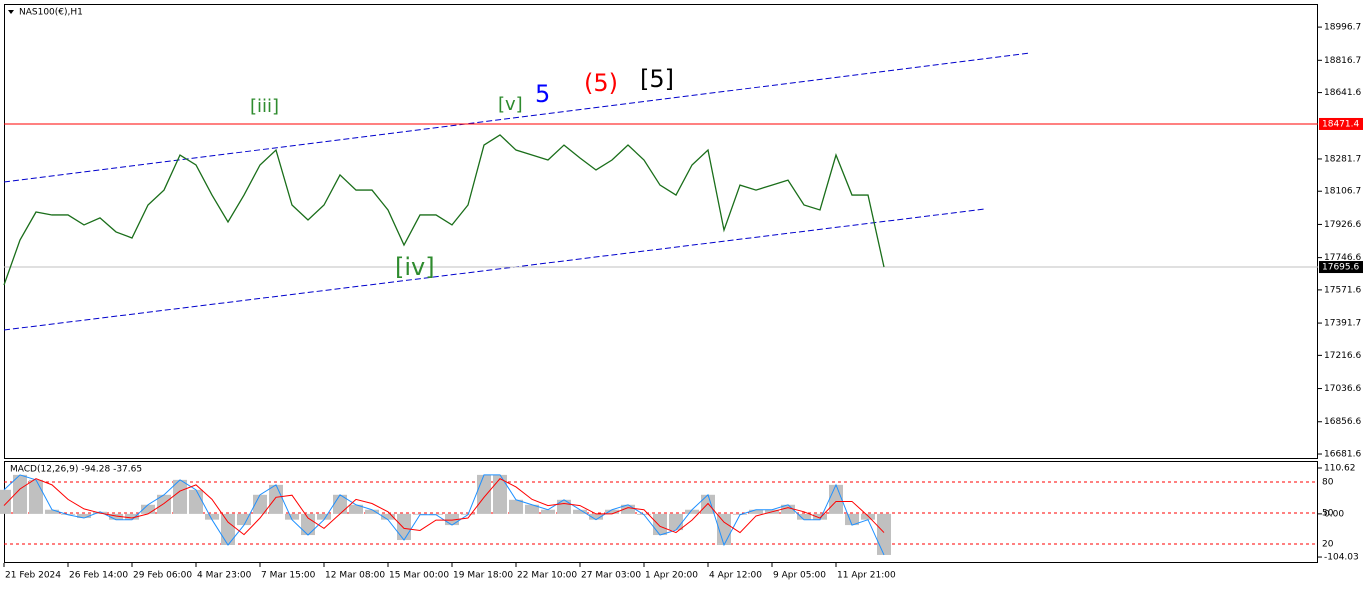 The height and width of the screenshot is (592, 1366). What do you see at coordinates (799, 576) in the screenshot?
I see `x-tick-label: 9 Apr 05:00` at bounding box center [799, 576].